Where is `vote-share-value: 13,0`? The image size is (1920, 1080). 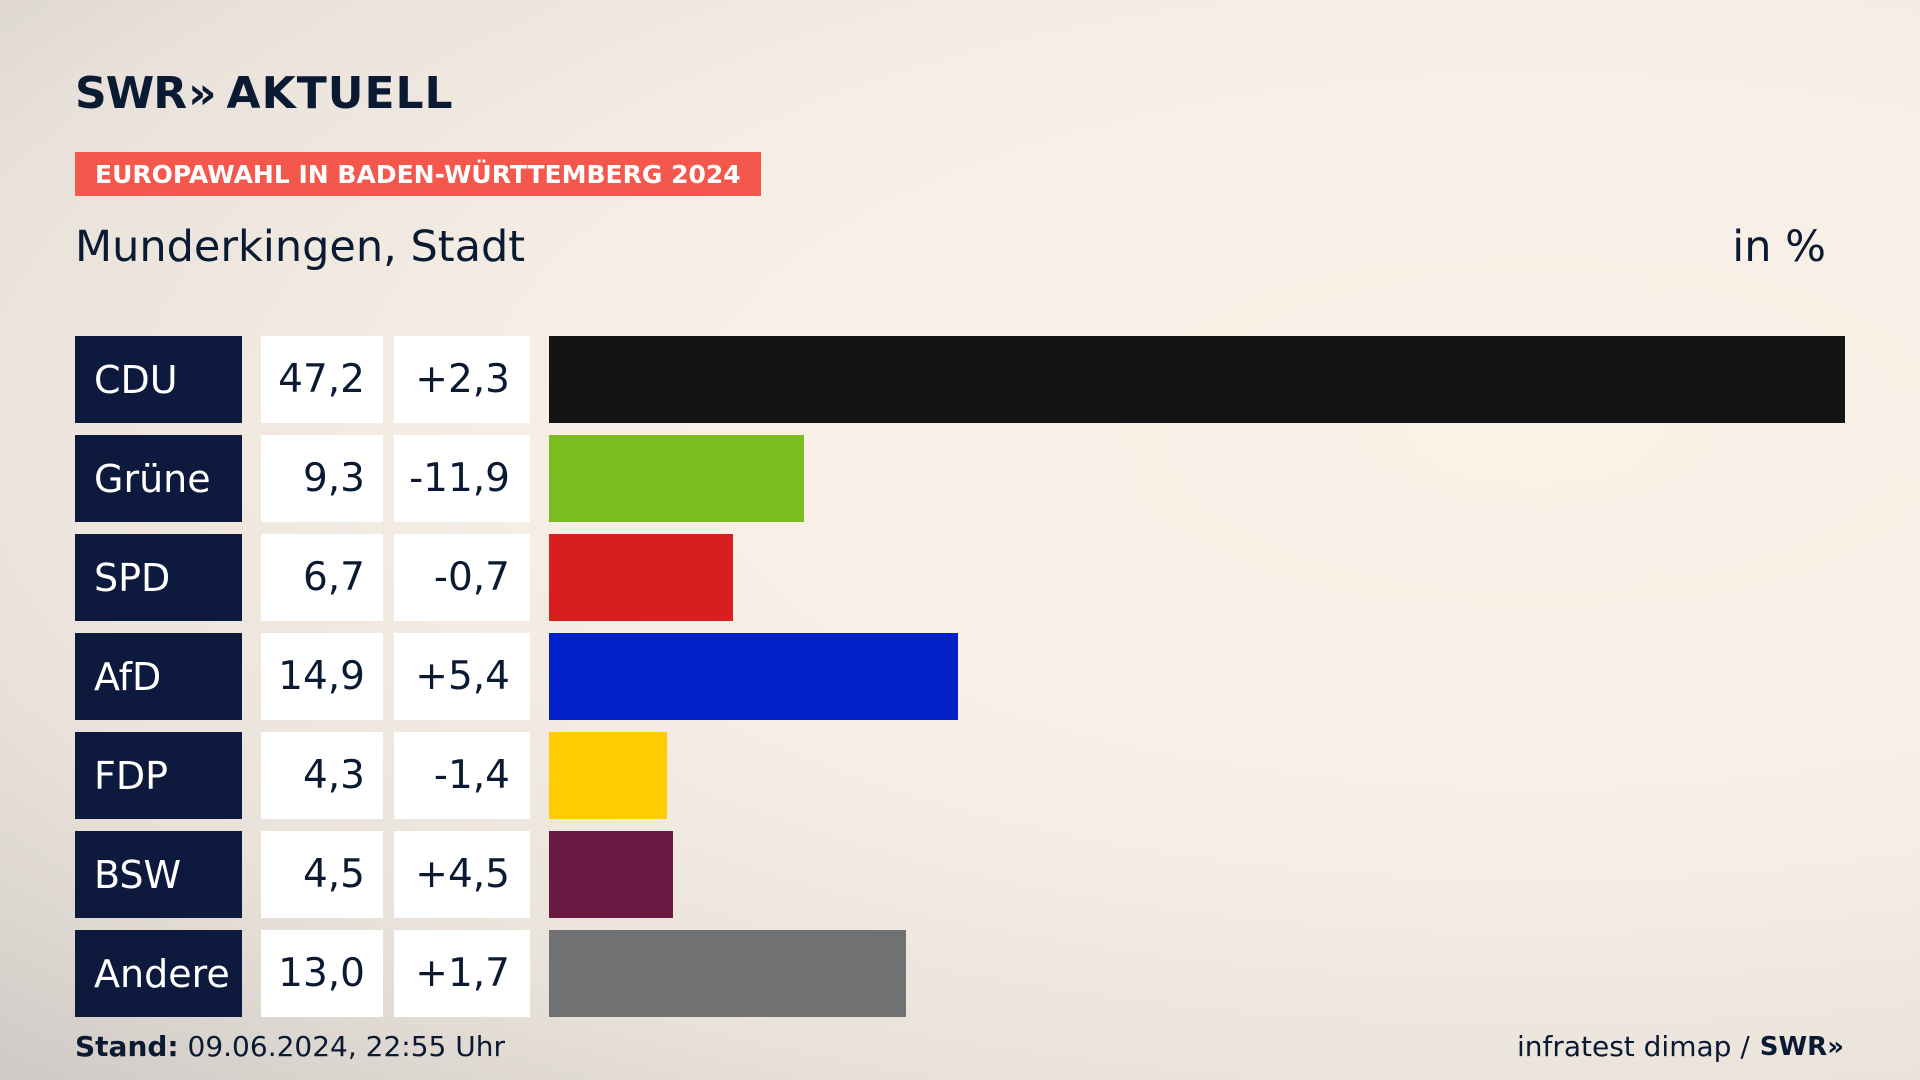
vote-share-value: 13,0 is located at coordinates (322, 973).